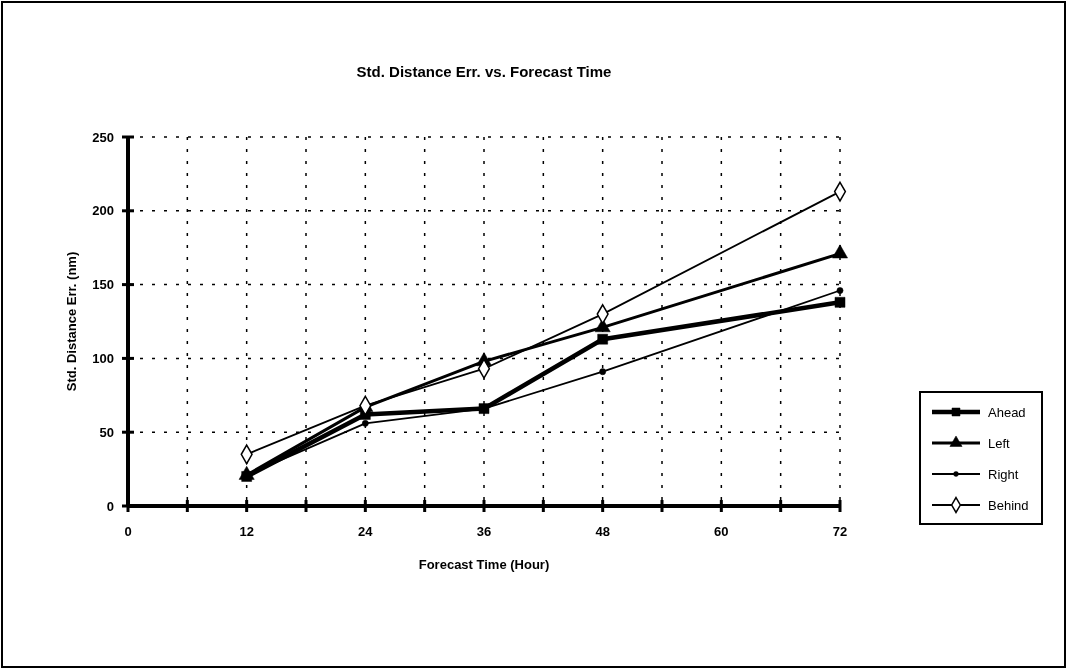 The image size is (1067, 669). I want to click on y-tick-label: 250, so click(103, 137).